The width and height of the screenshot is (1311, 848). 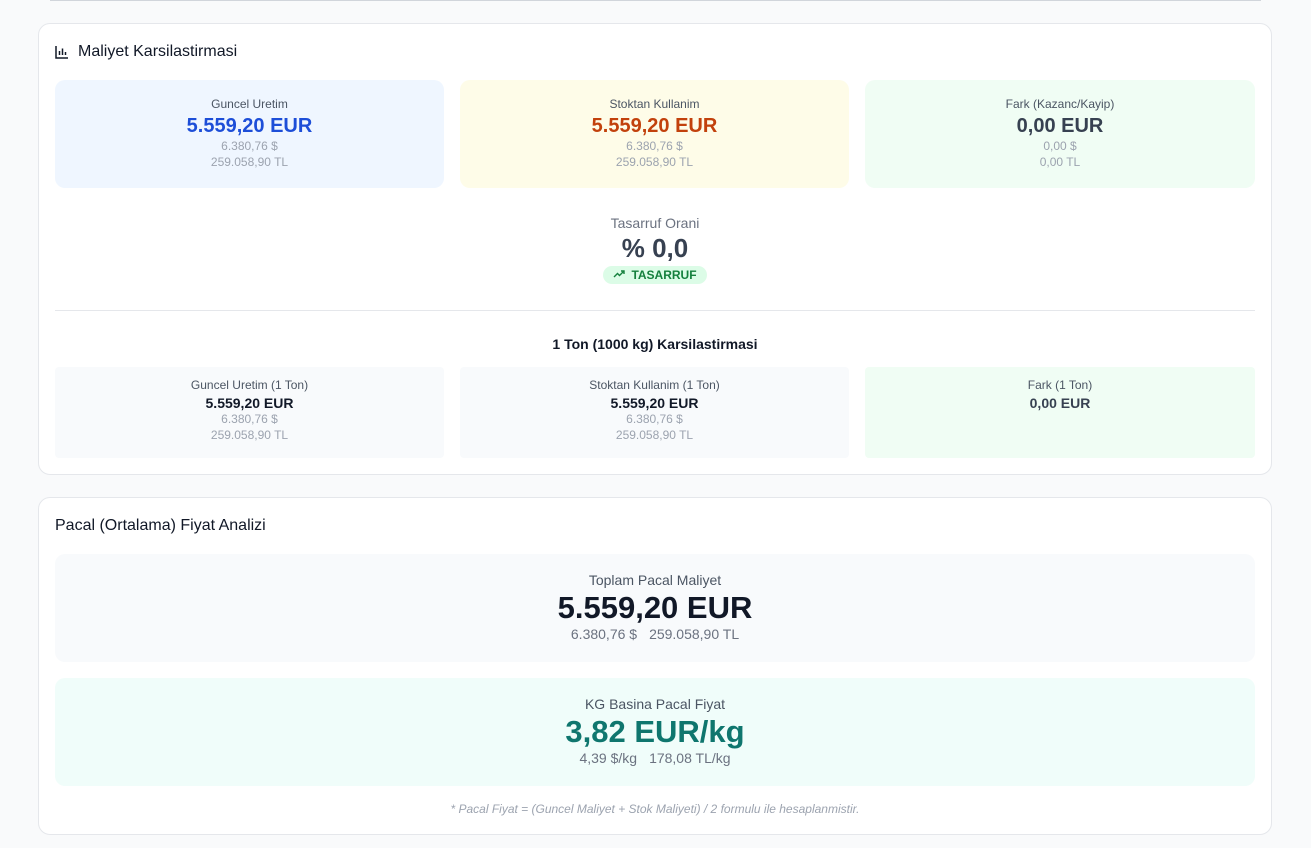 What do you see at coordinates (654, 104) in the screenshot?
I see `stock-usage-label: Stoktan Kullanim` at bounding box center [654, 104].